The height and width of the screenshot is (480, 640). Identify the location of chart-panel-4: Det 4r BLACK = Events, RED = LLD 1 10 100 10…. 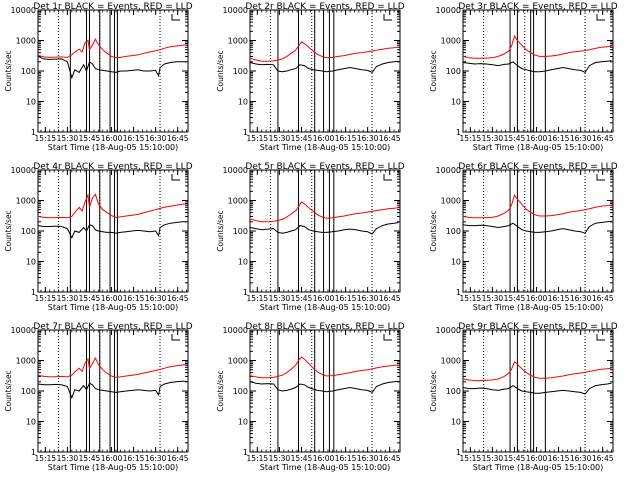
(98, 237).